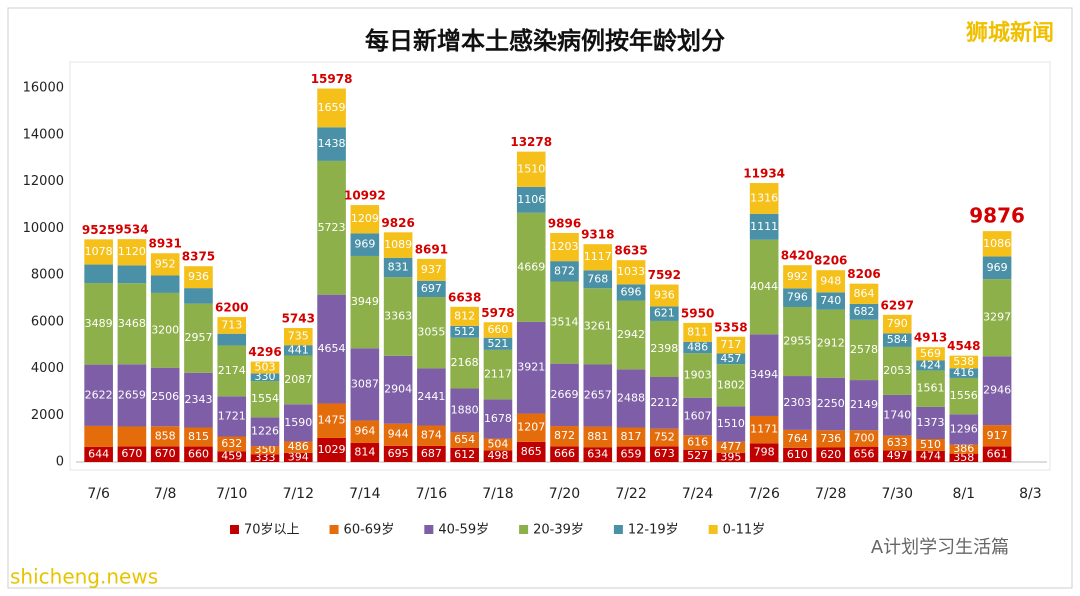  What do you see at coordinates (231, 443) in the screenshot?
I see `segment-label: 632` at bounding box center [231, 443].